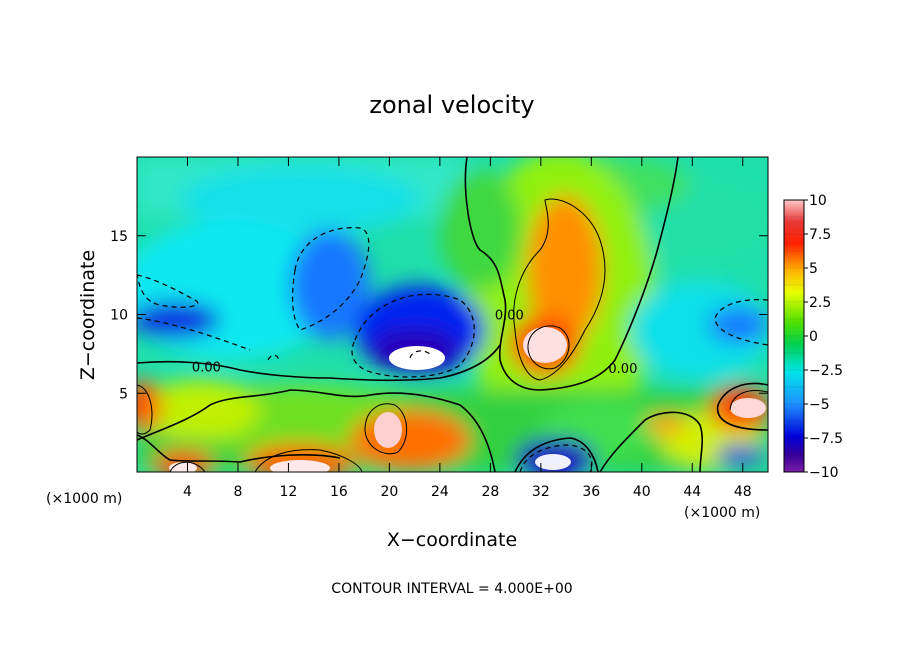 This screenshot has height=654, width=904. I want to click on x-unit-right: (×1000 m), so click(722, 513).